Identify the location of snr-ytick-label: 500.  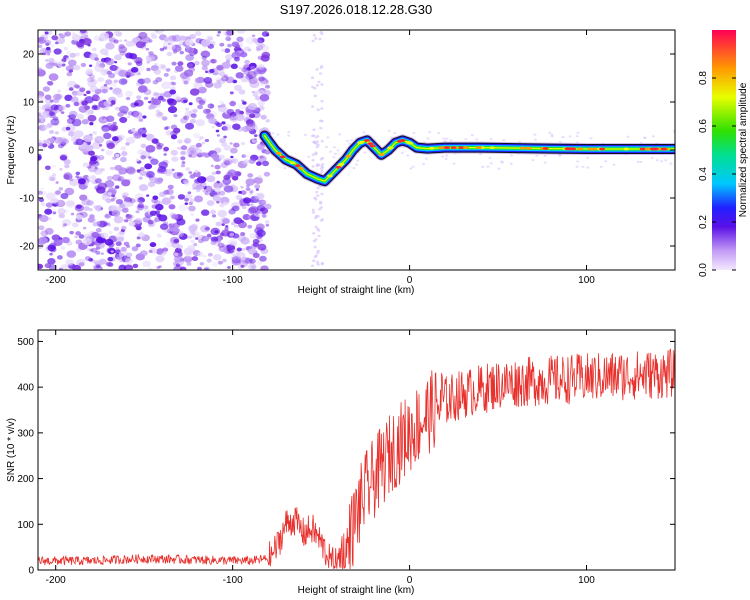
(25, 342).